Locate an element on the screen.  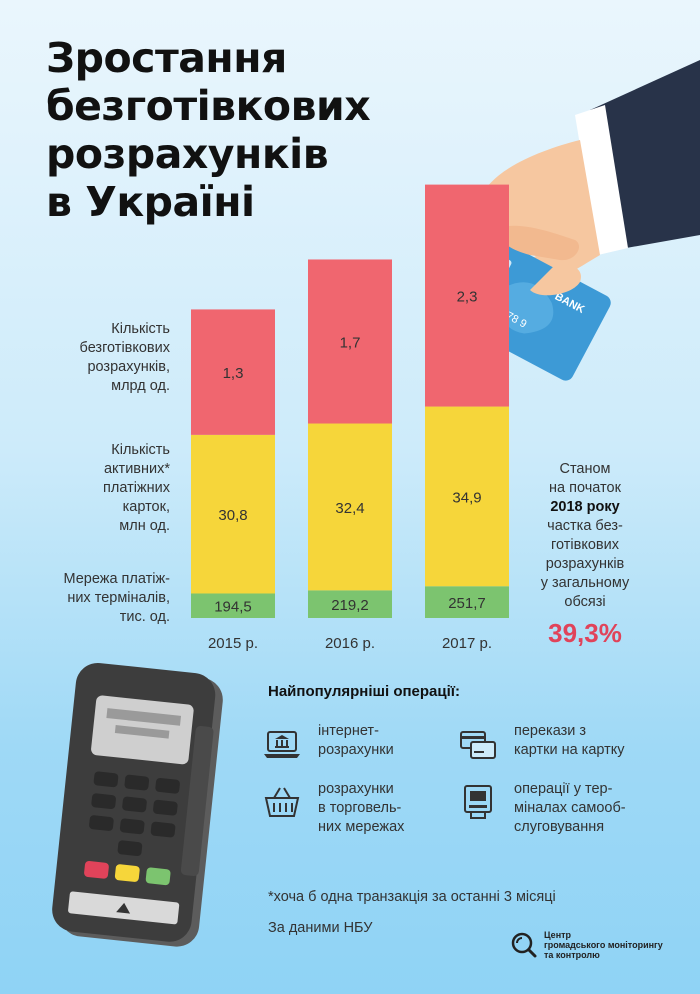
operation-card-transfers: перекази з картки на картку is located at coordinates (541, 743).